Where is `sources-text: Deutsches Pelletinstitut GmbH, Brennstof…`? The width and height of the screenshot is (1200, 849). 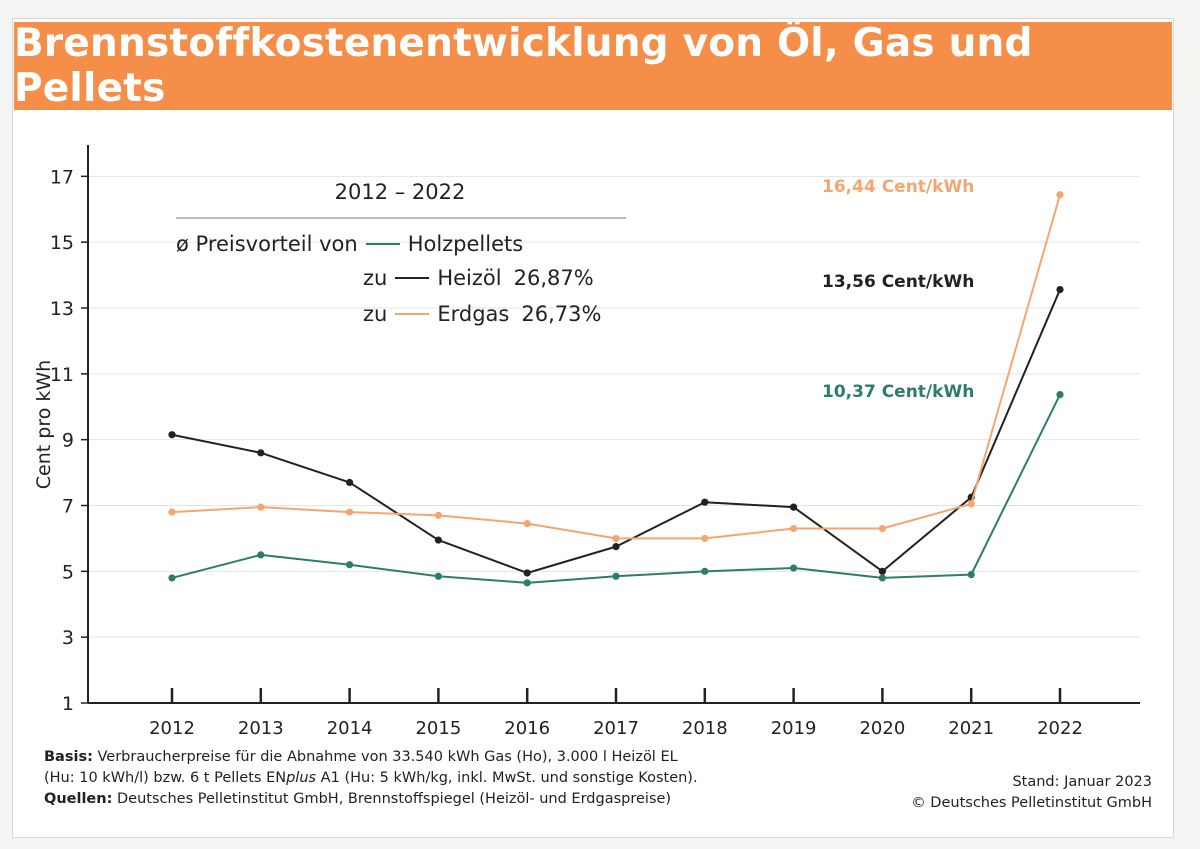
sources-text: Deutsches Pelletinstitut GmbH, Brennstof… is located at coordinates (394, 799).